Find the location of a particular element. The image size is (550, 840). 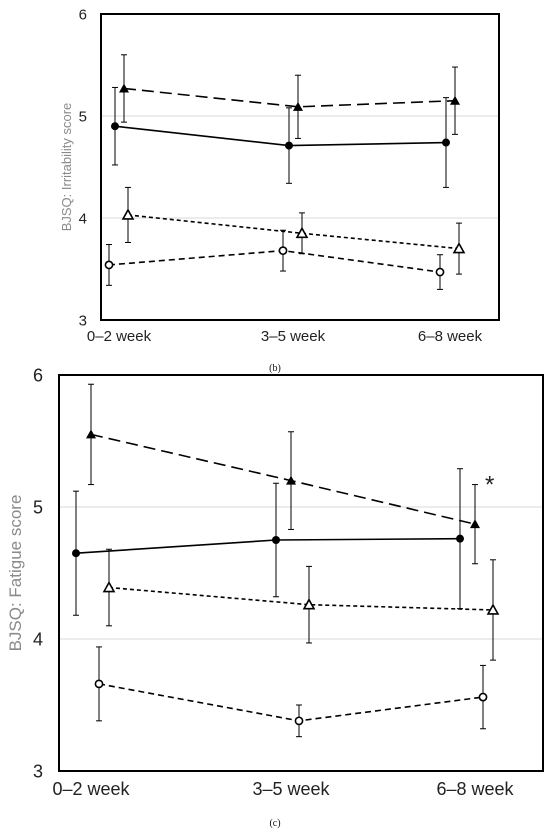

y-axis-title: BJSQ: Irritability score is located at coordinates (66, 167).